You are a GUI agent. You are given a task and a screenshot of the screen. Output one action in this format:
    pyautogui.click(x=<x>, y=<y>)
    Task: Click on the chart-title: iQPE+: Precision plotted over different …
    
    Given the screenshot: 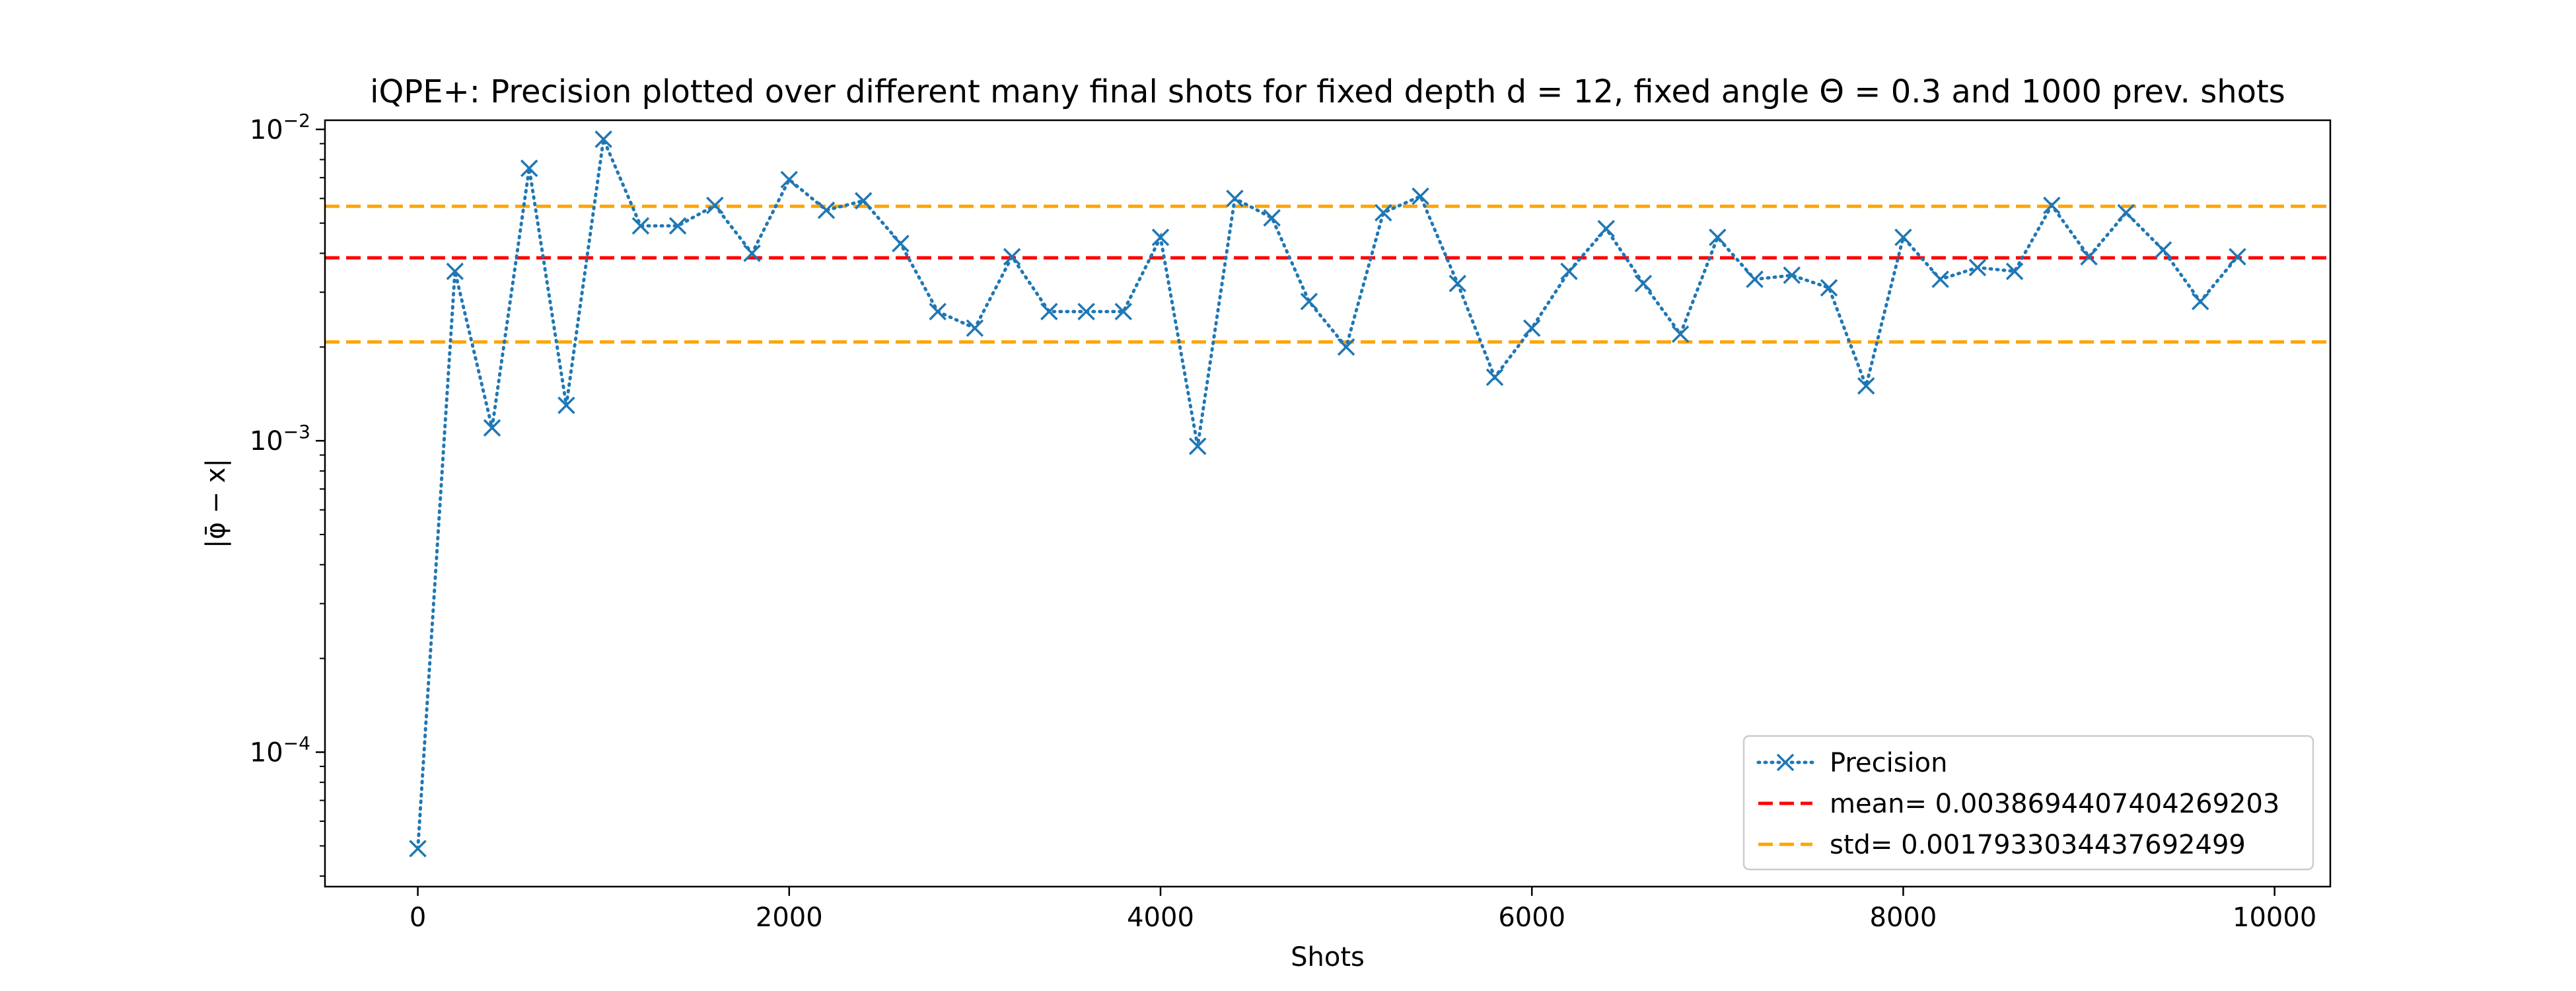 What is the action you would take?
    pyautogui.click(x=1328, y=91)
    